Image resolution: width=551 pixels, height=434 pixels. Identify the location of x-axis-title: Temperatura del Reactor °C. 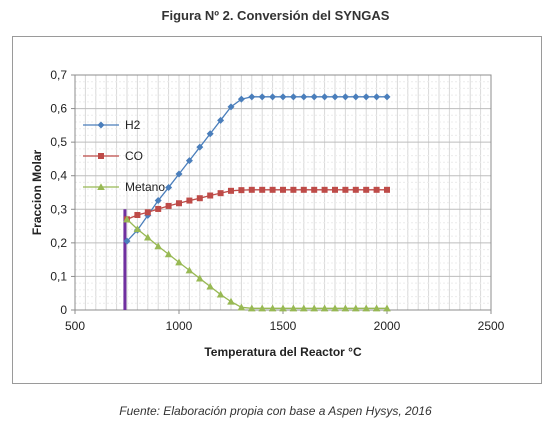
(283, 352).